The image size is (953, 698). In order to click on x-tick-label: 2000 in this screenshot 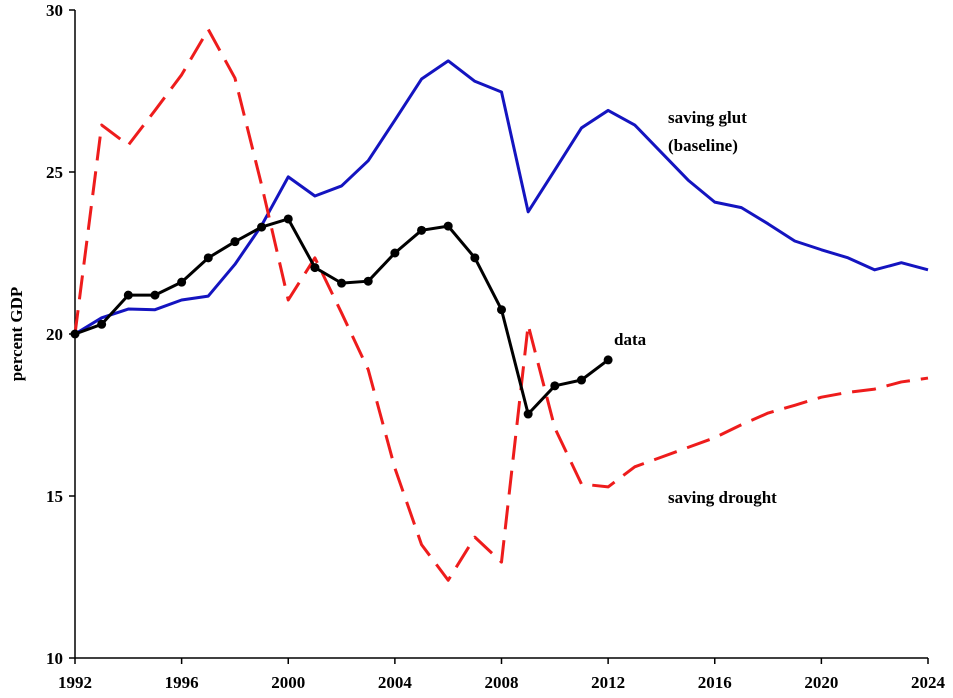, I will do `click(288, 682)`.